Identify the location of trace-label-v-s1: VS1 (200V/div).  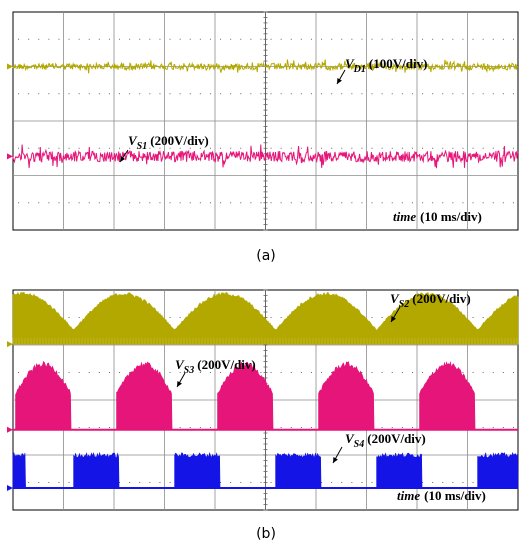
(168, 142).